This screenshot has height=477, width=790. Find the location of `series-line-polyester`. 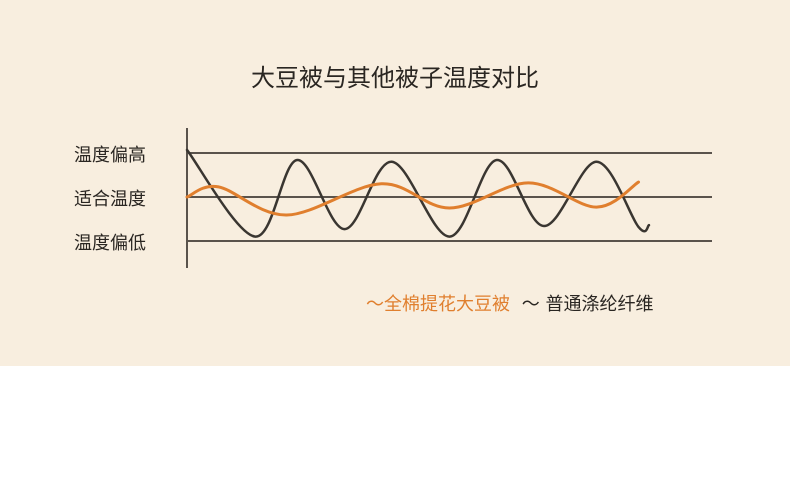

series-line-polyester is located at coordinates (418, 193).